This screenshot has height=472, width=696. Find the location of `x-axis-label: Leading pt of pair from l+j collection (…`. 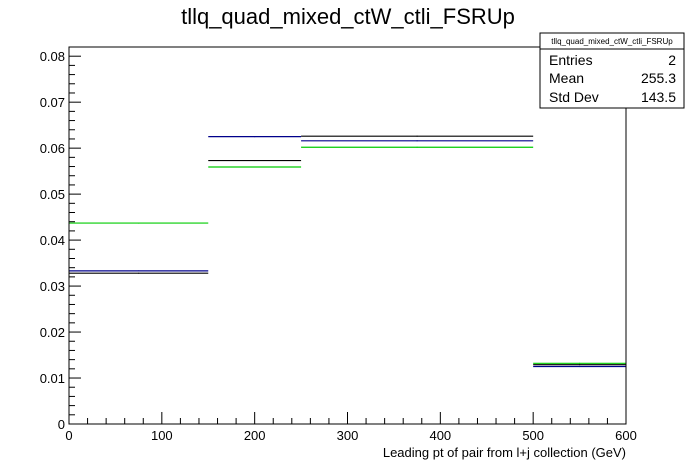

x-axis-label: Leading pt of pair from l+j collection (… is located at coordinates (504, 452).